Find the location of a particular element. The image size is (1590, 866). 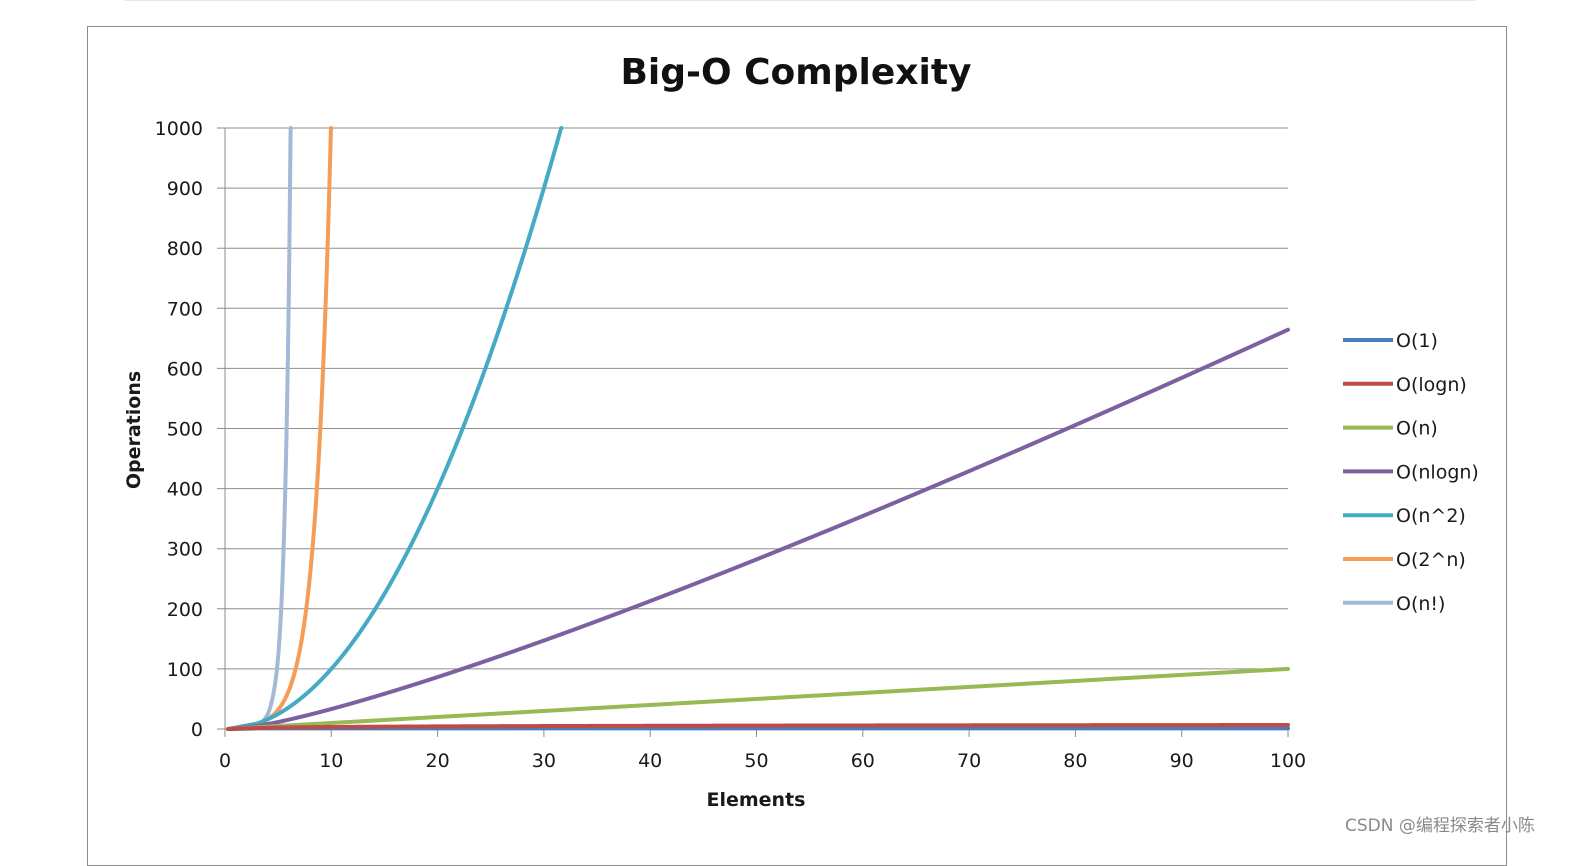

y-tick-label: 800 is located at coordinates (185, 249).